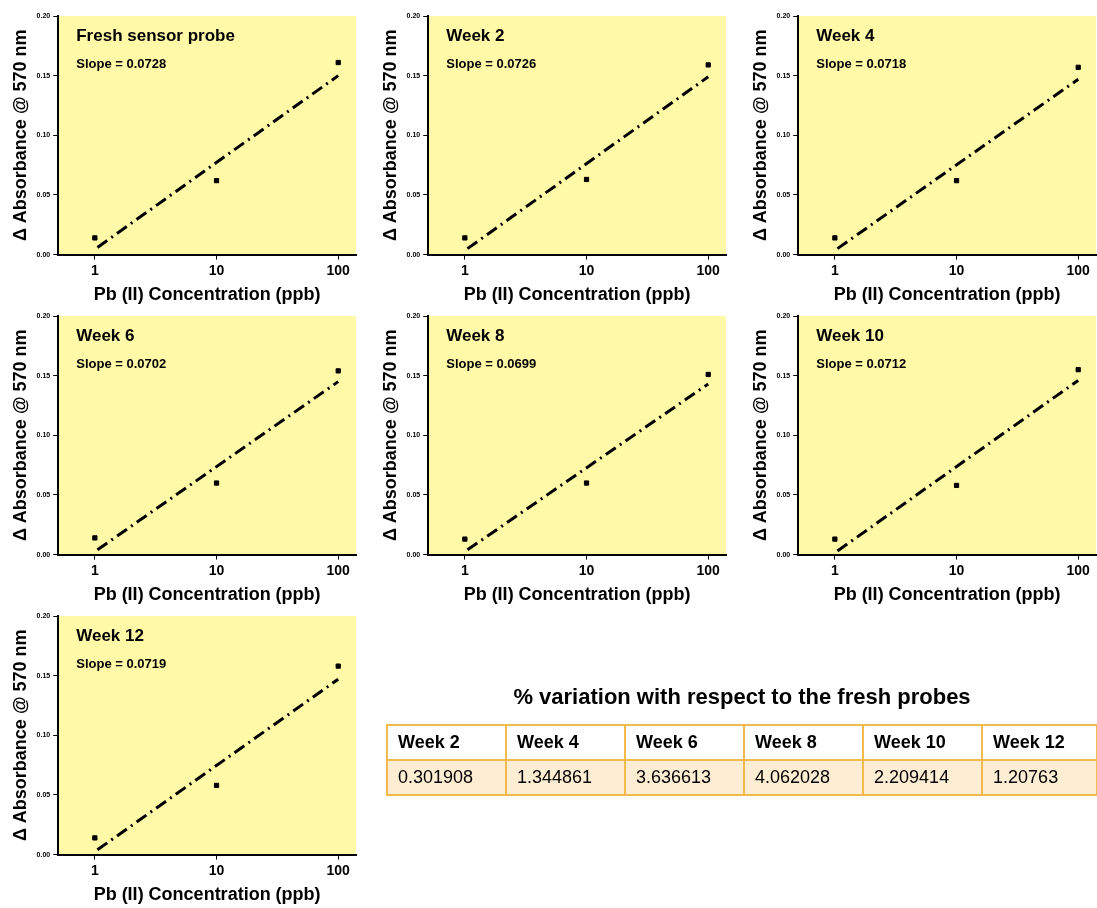 This screenshot has width=1097, height=908. Describe the element at coordinates (804, 742) in the screenshot. I see `category-label: Week 8` at that location.